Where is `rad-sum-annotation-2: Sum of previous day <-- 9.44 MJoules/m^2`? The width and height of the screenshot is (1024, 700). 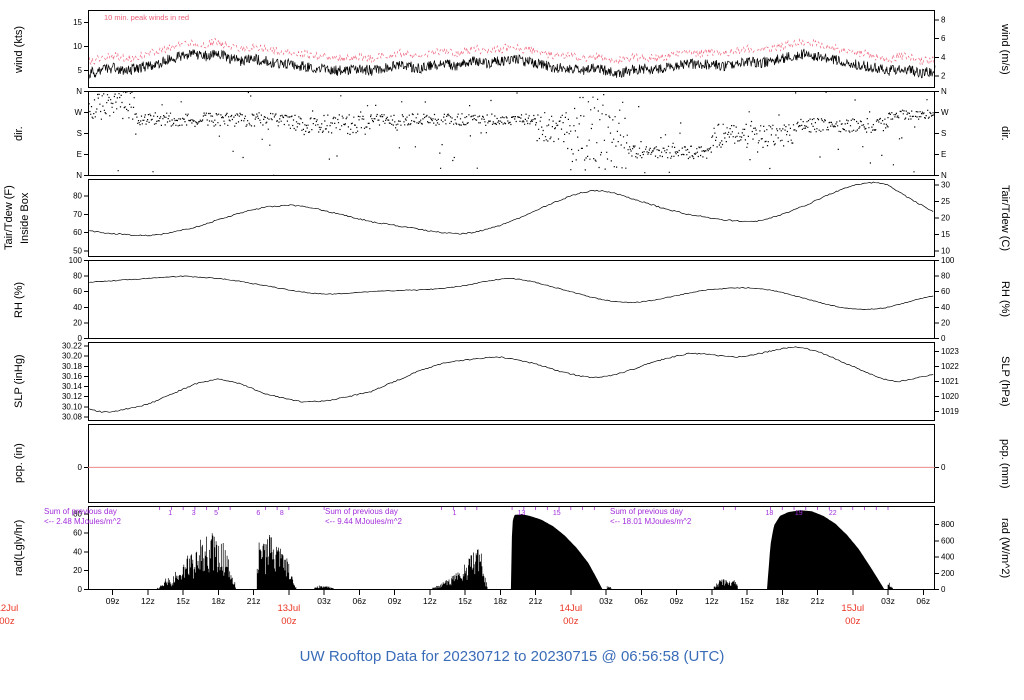
rad-sum-annotation-2: Sum of previous day <-- 9.44 MJoules/m^2 is located at coordinates (363, 517).